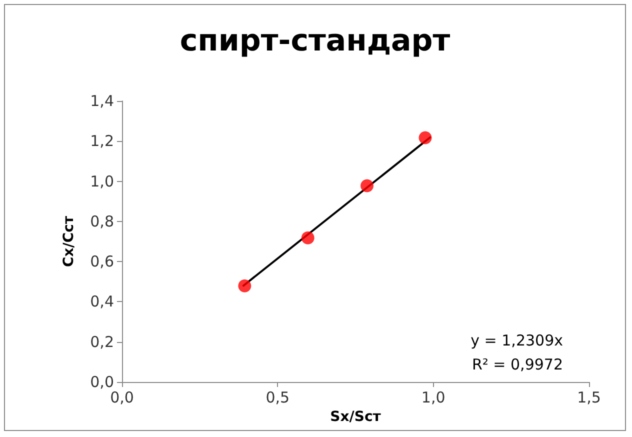  I want to click on y-axis-title: Cx/Cст, so click(69, 241).